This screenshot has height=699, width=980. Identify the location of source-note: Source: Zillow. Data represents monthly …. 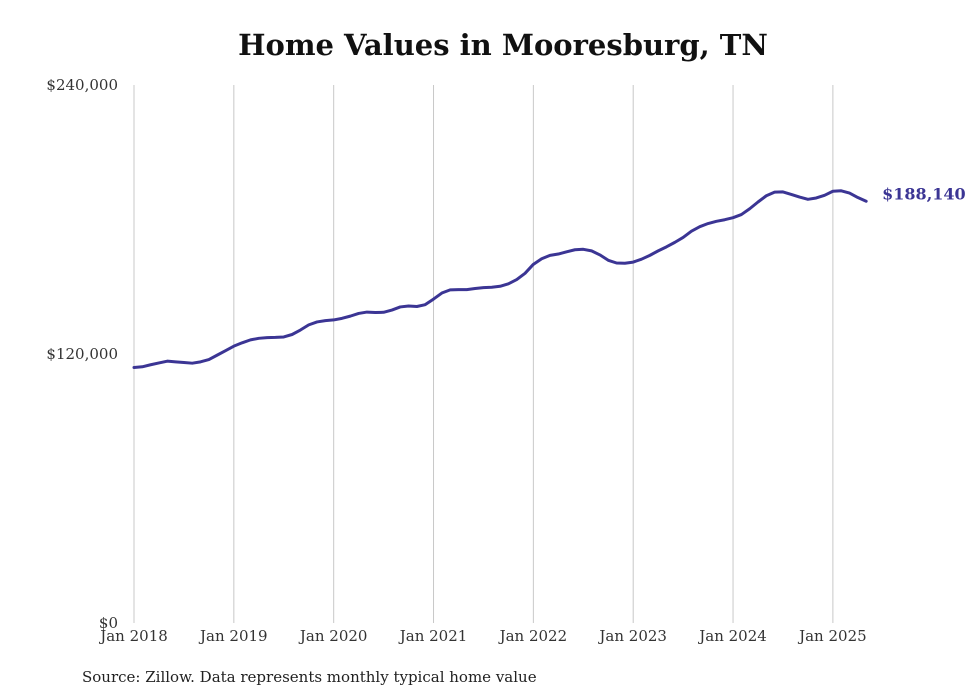
(309, 677).